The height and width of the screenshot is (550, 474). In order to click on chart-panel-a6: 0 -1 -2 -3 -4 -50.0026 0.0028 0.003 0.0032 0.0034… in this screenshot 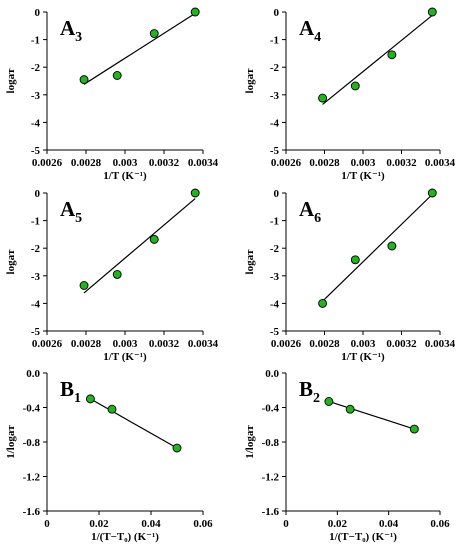, I will do `click(350, 275)`.